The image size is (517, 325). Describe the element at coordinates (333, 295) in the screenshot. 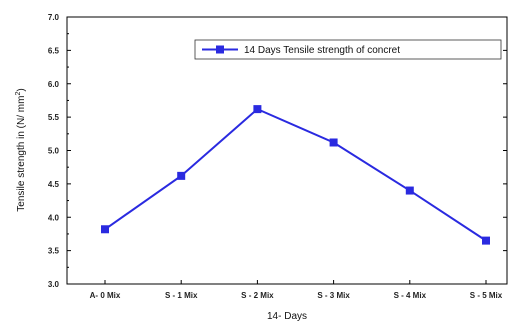

I see `x-tick-label: S - 3 Mix` at that location.